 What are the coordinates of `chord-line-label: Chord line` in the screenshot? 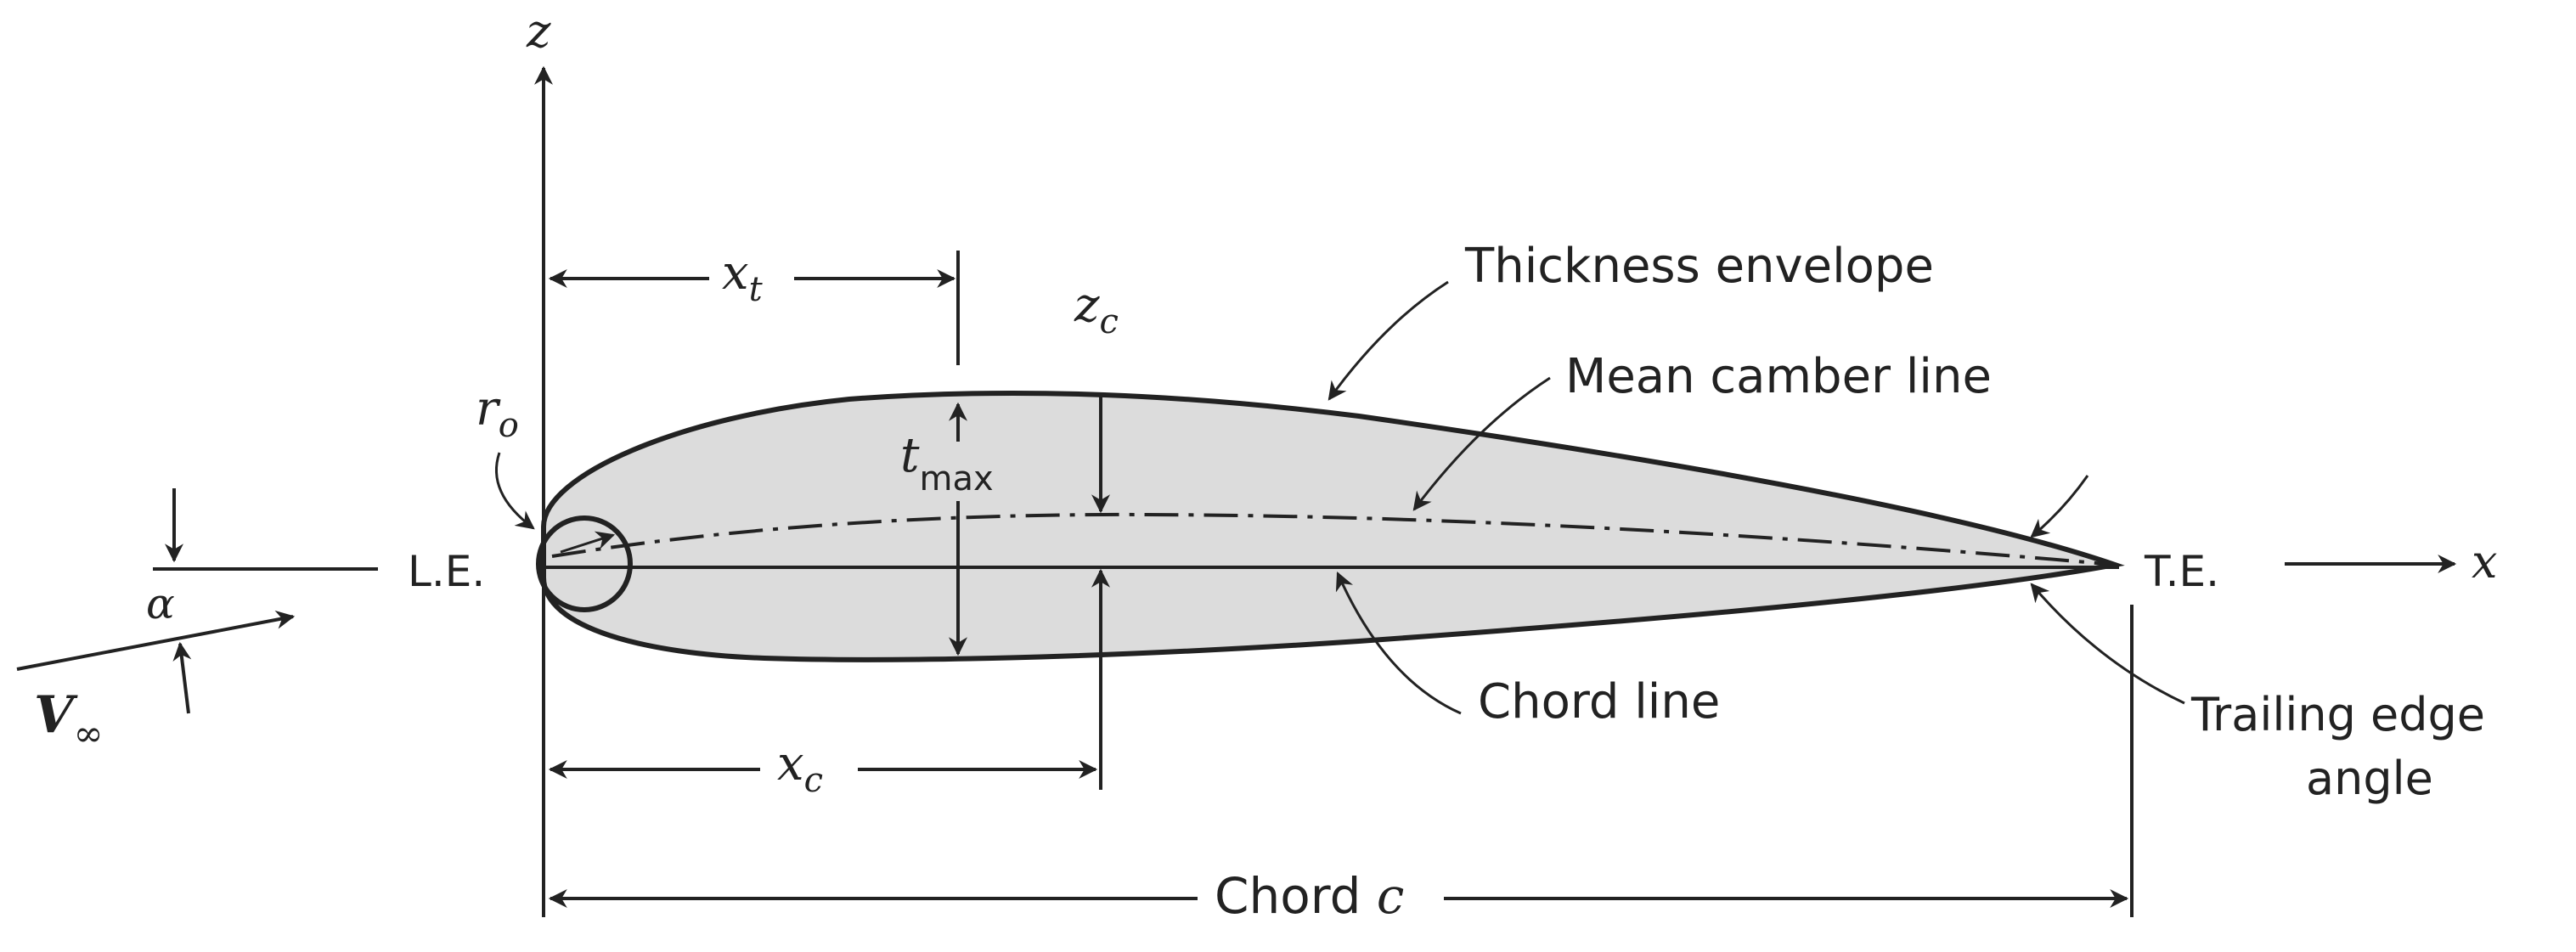 It's located at (1599, 702).